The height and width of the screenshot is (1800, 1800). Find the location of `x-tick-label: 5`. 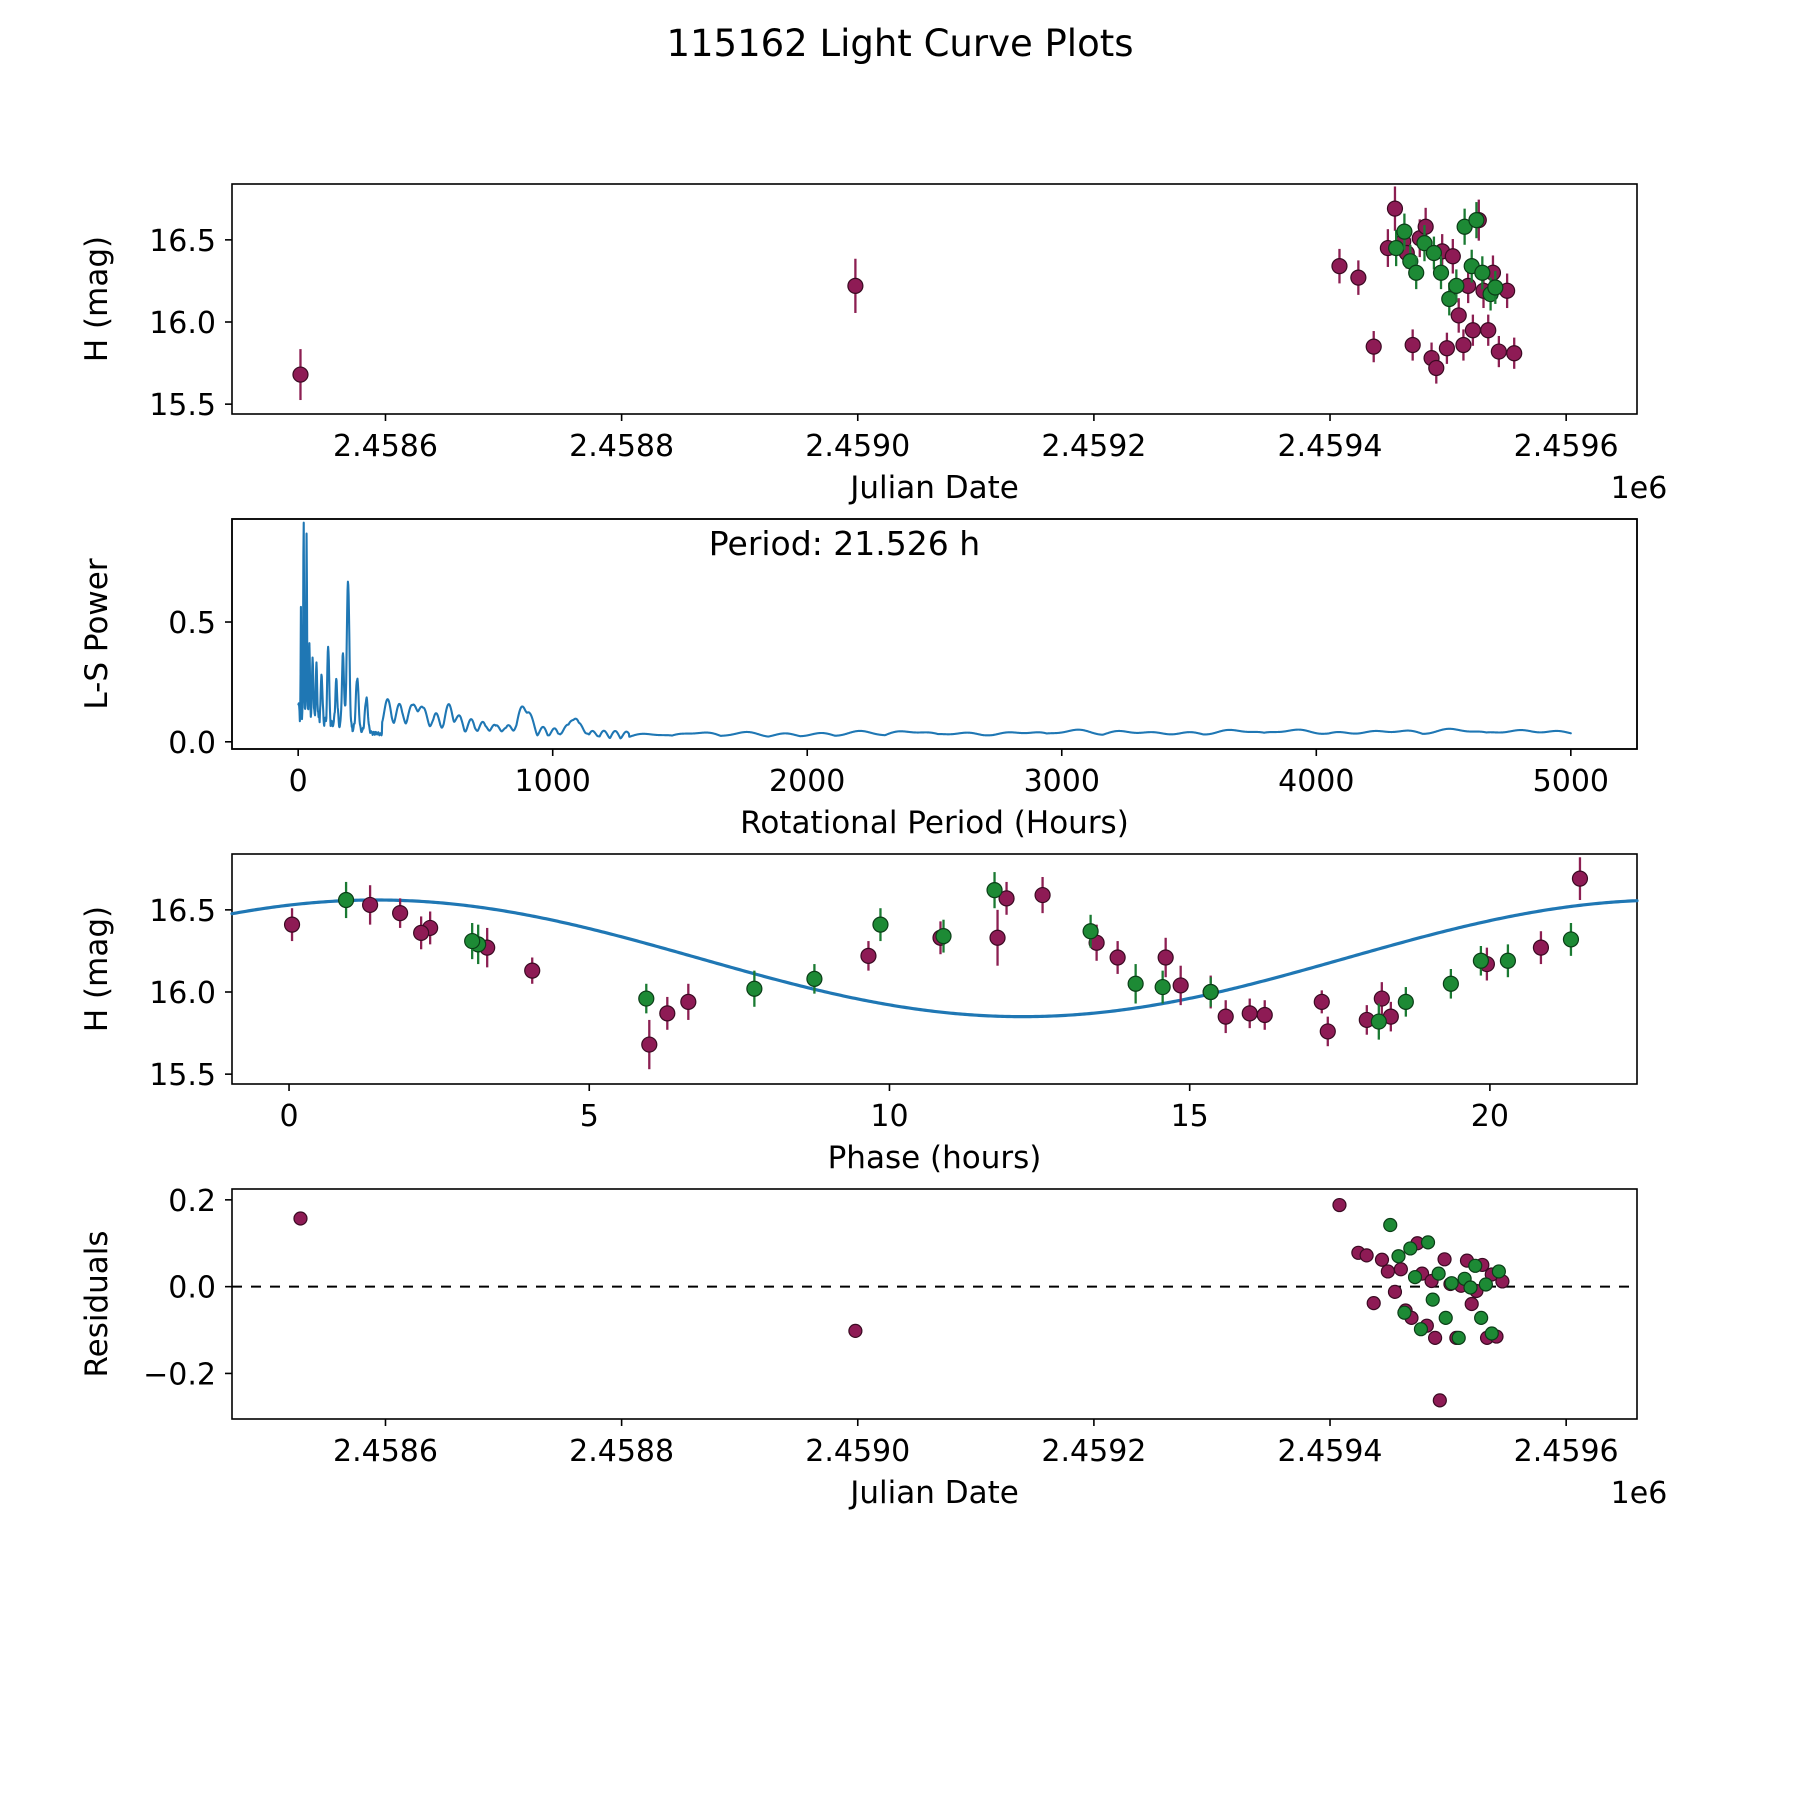

x-tick-label: 5 is located at coordinates (589, 1116).